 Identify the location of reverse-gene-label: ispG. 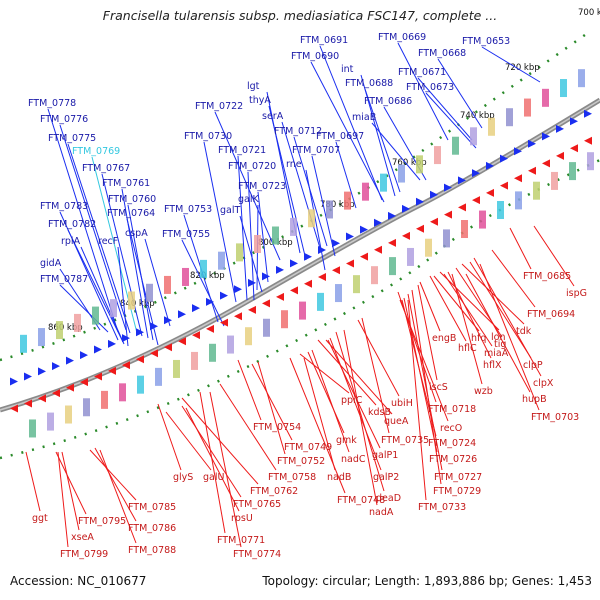
(576, 293).